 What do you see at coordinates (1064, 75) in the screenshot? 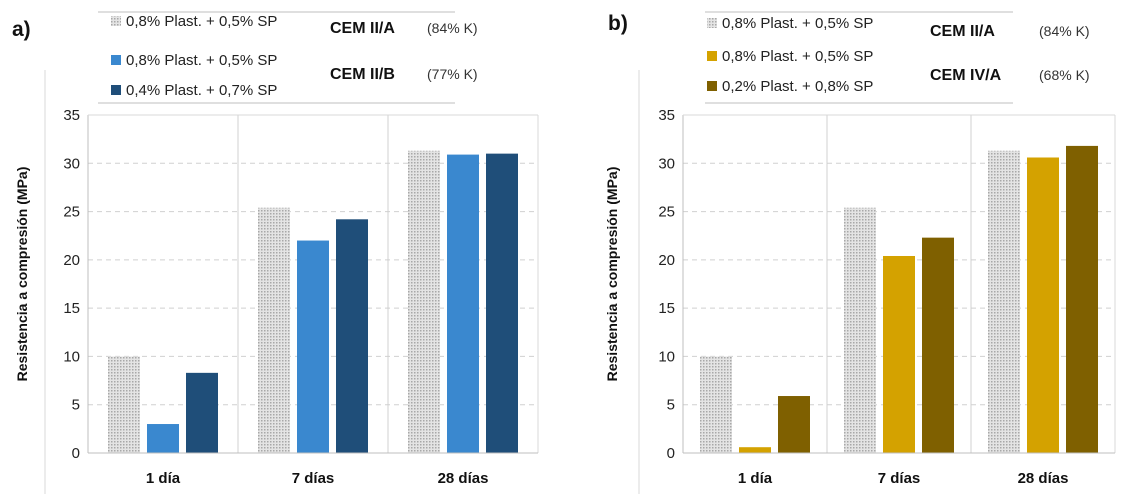
I see `cement-note: (68% K)` at bounding box center [1064, 75].